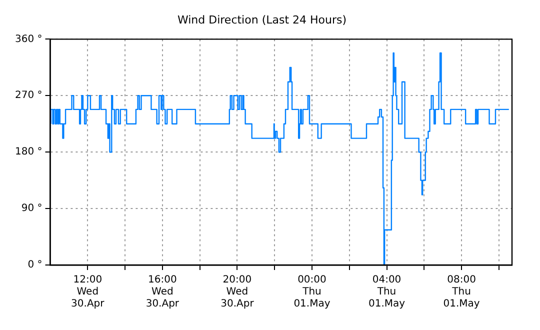 This screenshot has width=540, height=330. Describe the element at coordinates (28, 96) in the screenshot. I see `y-tick-label: 270 °` at that location.